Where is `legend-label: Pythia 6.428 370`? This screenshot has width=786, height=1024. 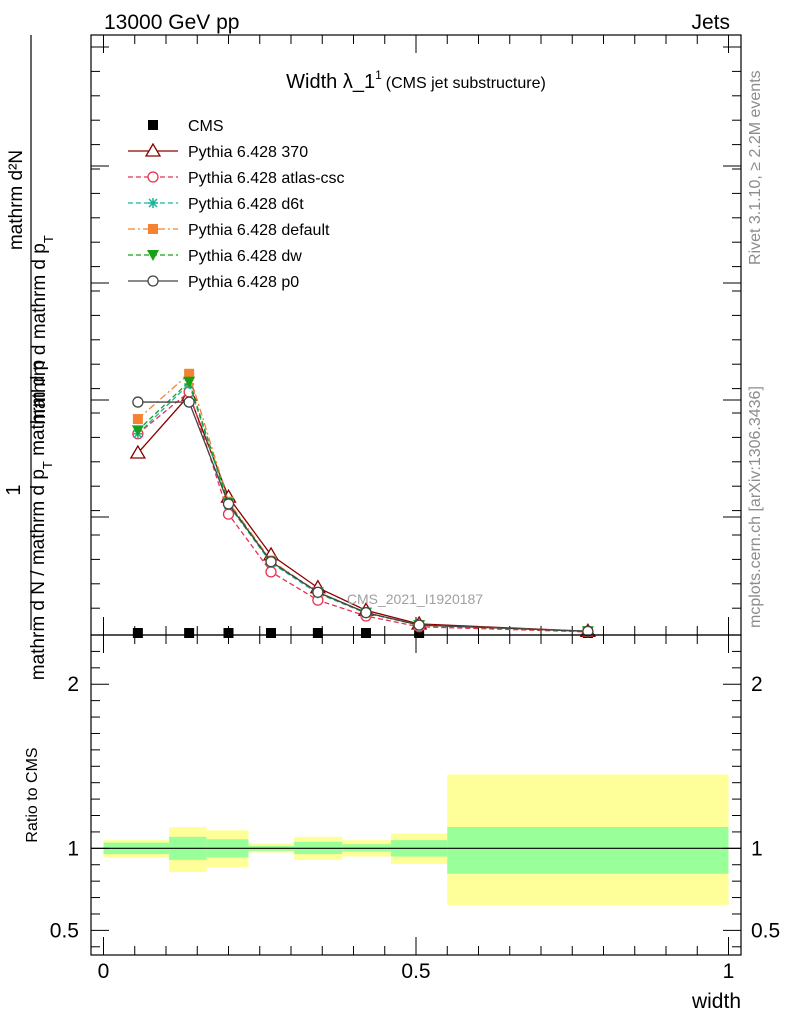
legend-label: Pythia 6.428 370 is located at coordinates (248, 152).